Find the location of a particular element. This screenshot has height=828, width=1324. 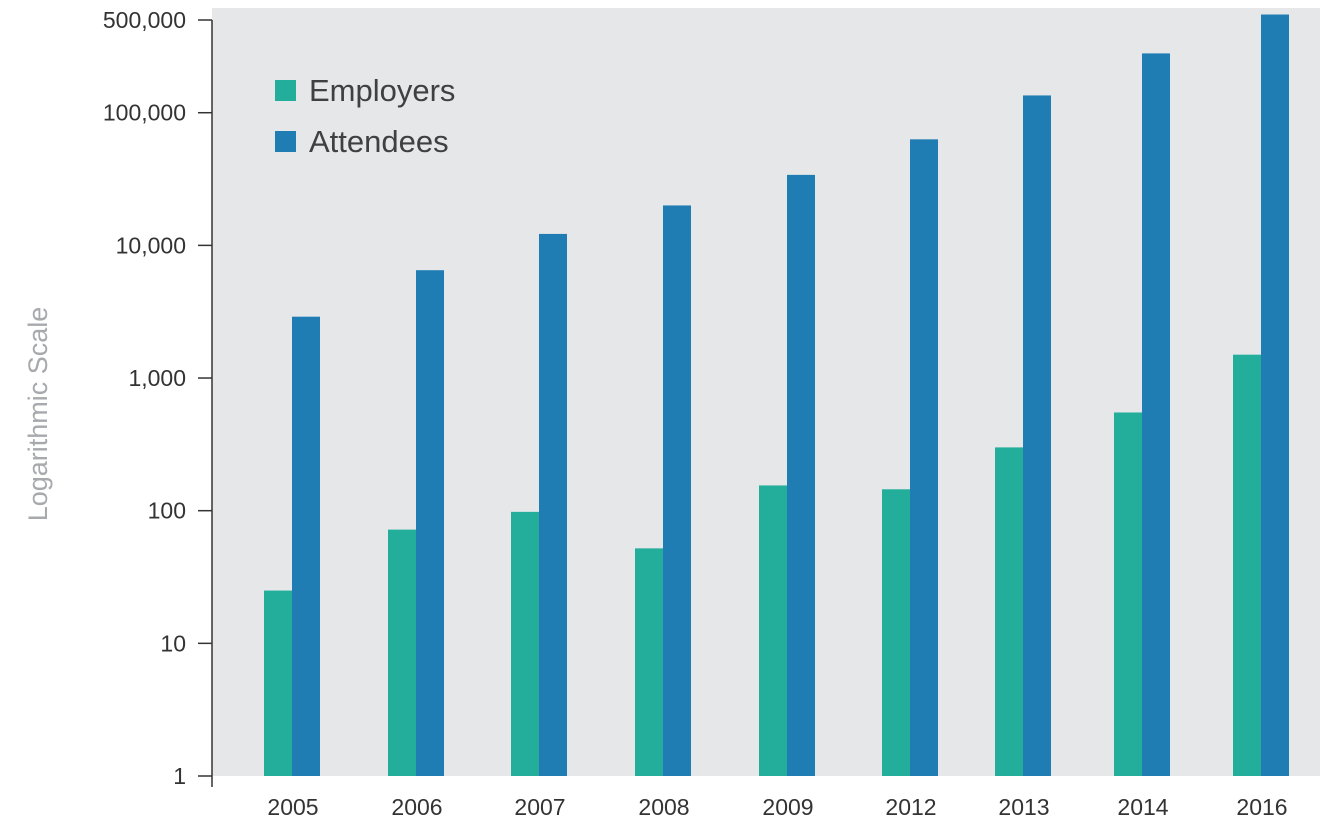

y-tick-label: 100 is located at coordinates (167, 511).